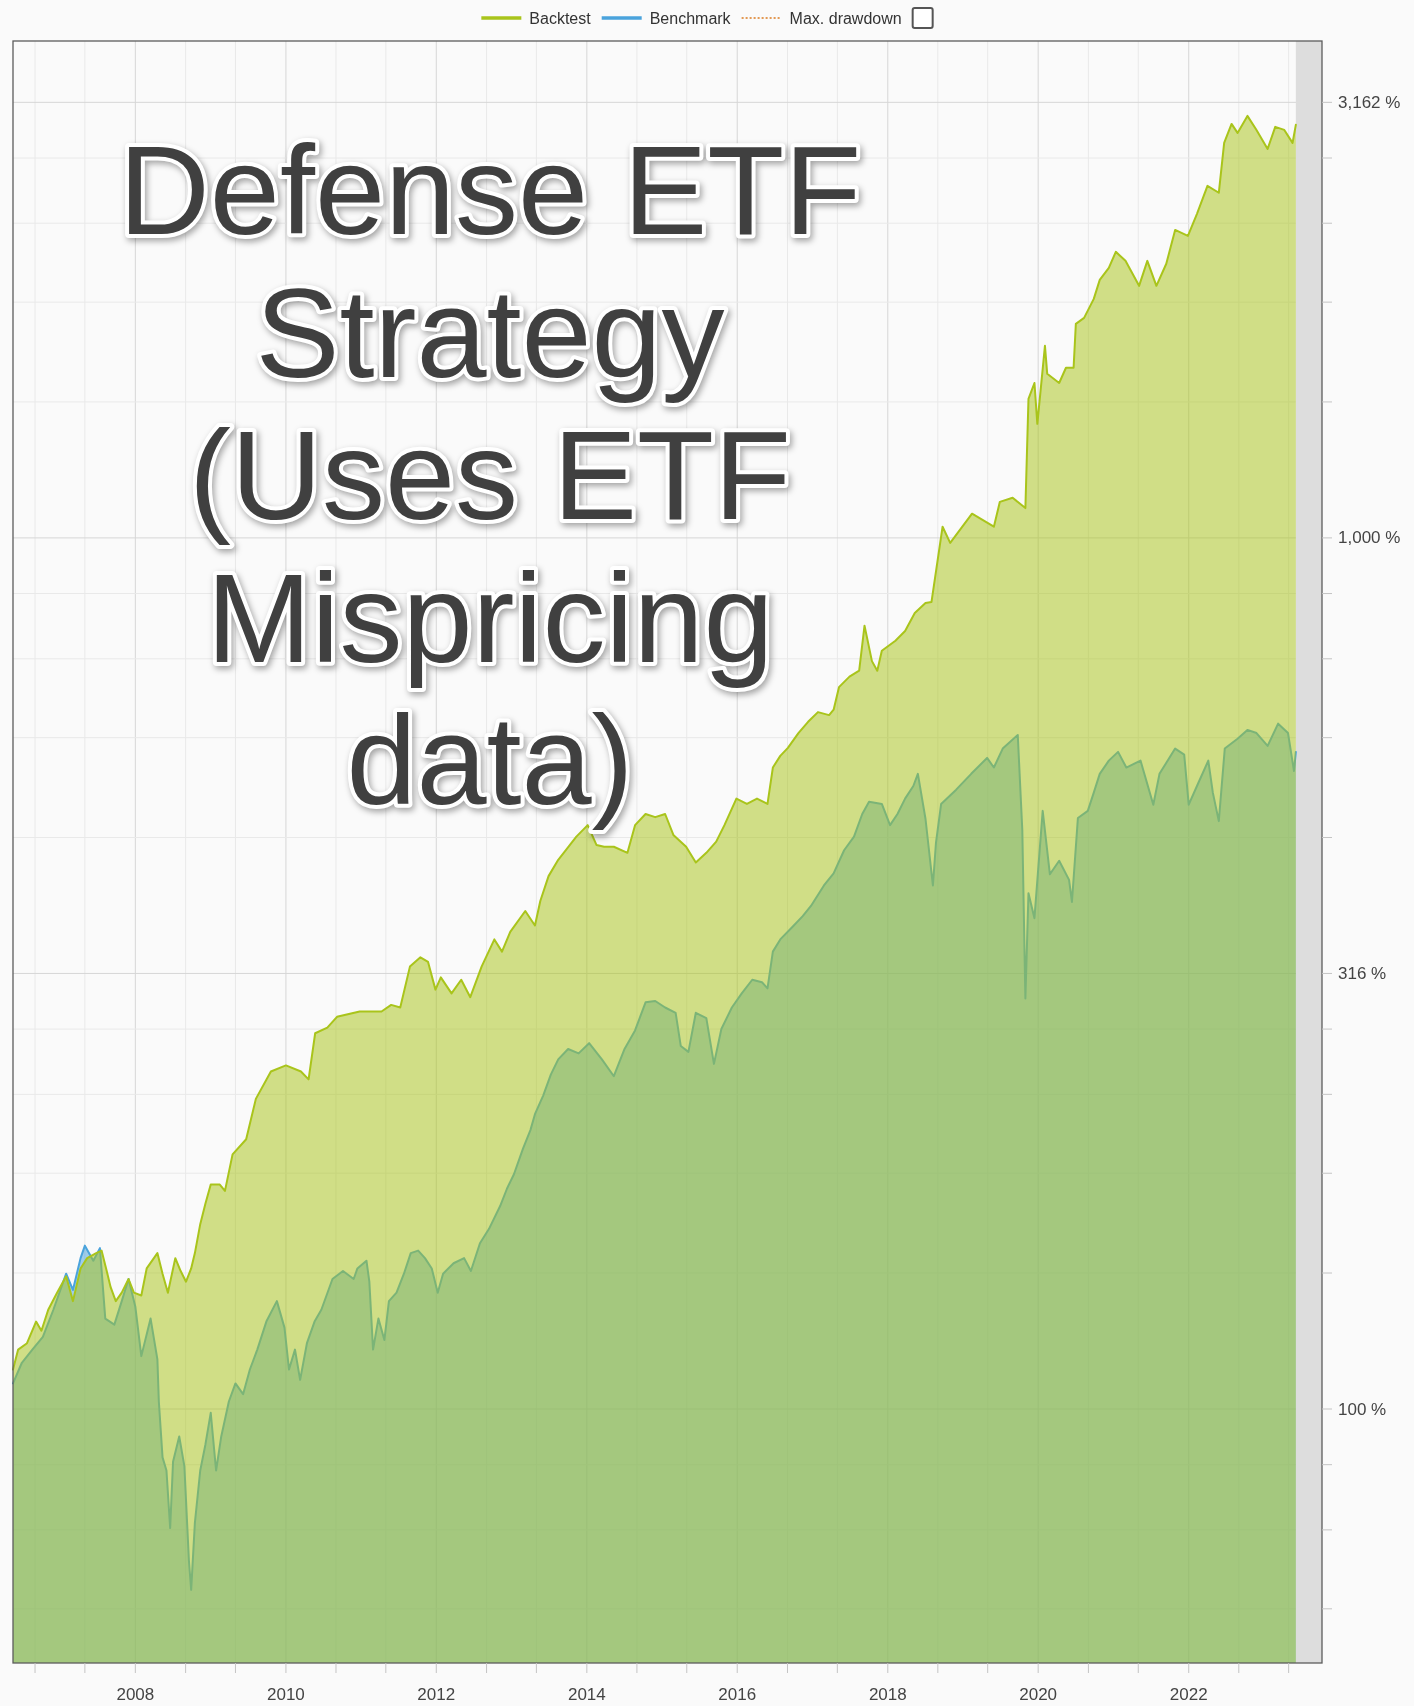  Describe the element at coordinates (1188, 1694) in the screenshot. I see `x-tick-label: 2022` at that location.